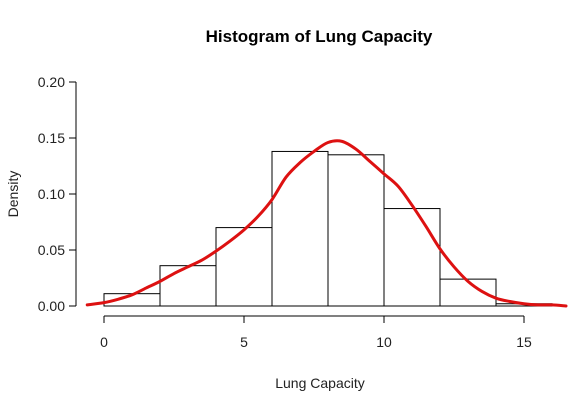  Describe the element at coordinates (51, 250) in the screenshot. I see `y-tick-label-1: 0.05` at that location.